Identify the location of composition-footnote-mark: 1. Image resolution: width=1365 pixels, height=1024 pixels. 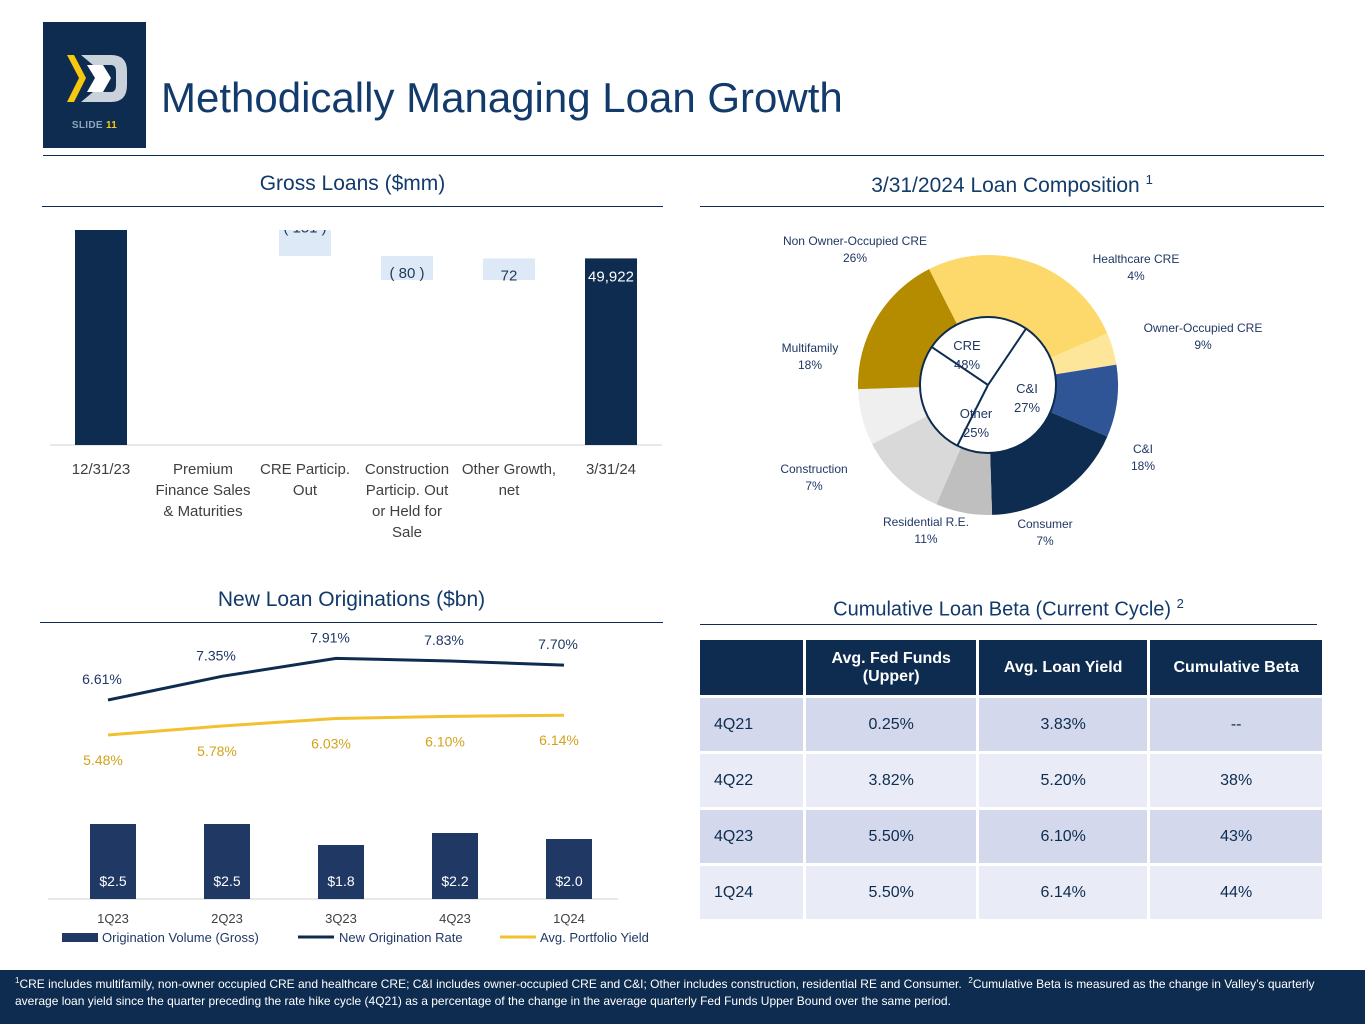
(1149, 179).